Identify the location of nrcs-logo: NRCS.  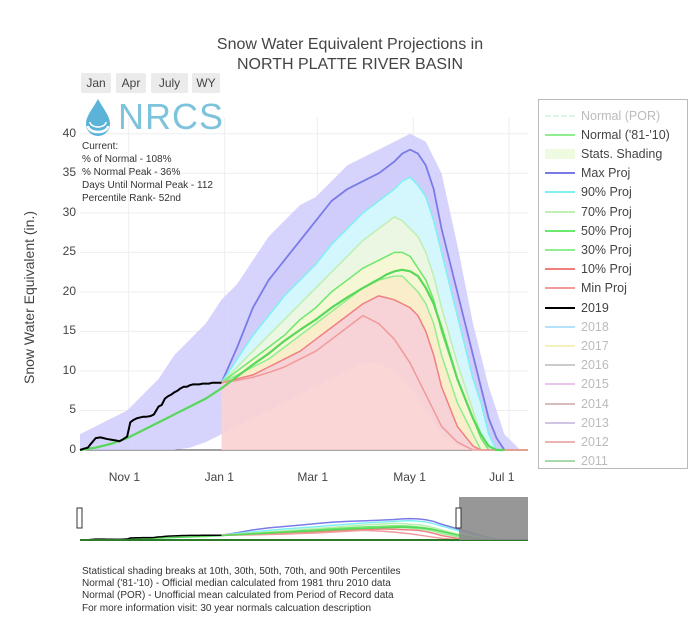
(151, 117).